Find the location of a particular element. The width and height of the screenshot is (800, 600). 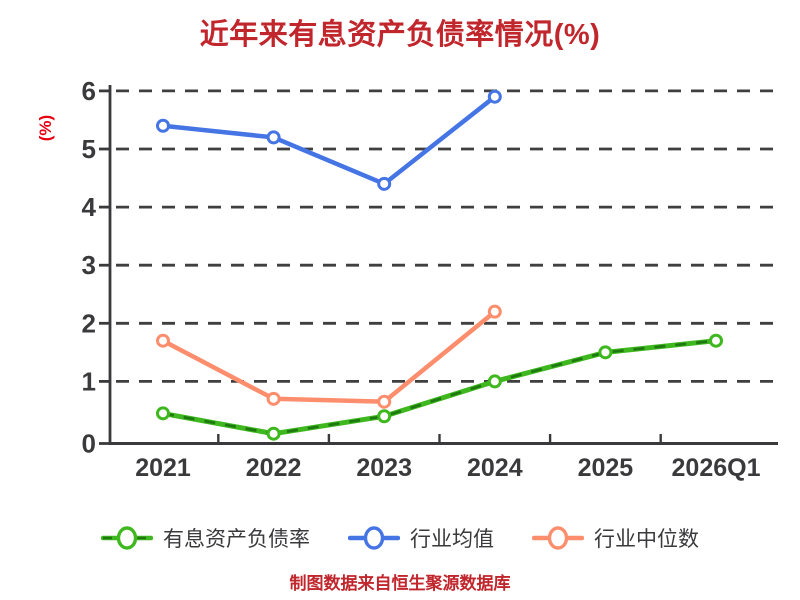

data-point-有息资产负债率-2026Q1 is located at coordinates (716, 340).